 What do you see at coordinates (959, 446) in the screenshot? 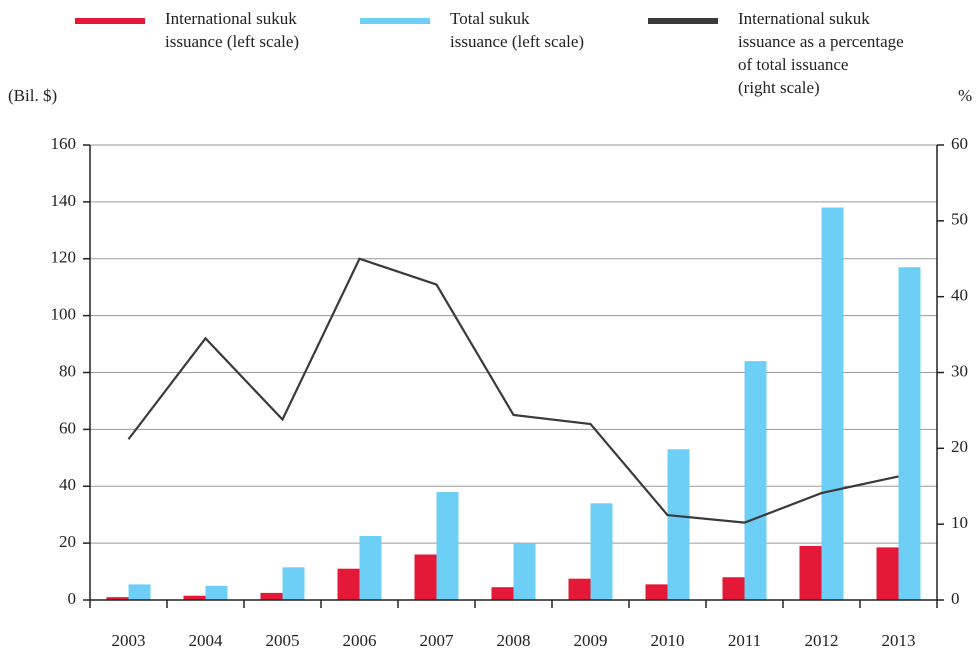
I see `y2-tick-label: 20` at bounding box center [959, 446].